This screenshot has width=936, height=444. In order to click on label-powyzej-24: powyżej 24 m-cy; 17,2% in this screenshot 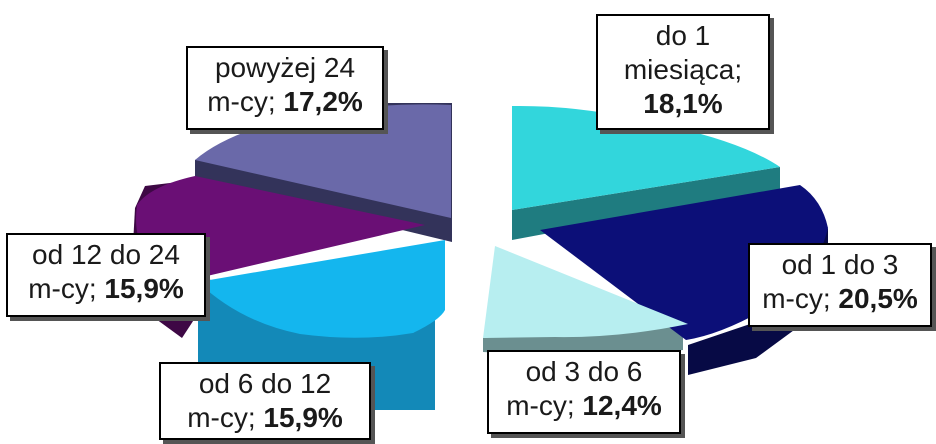, I will do `click(285, 88)`.